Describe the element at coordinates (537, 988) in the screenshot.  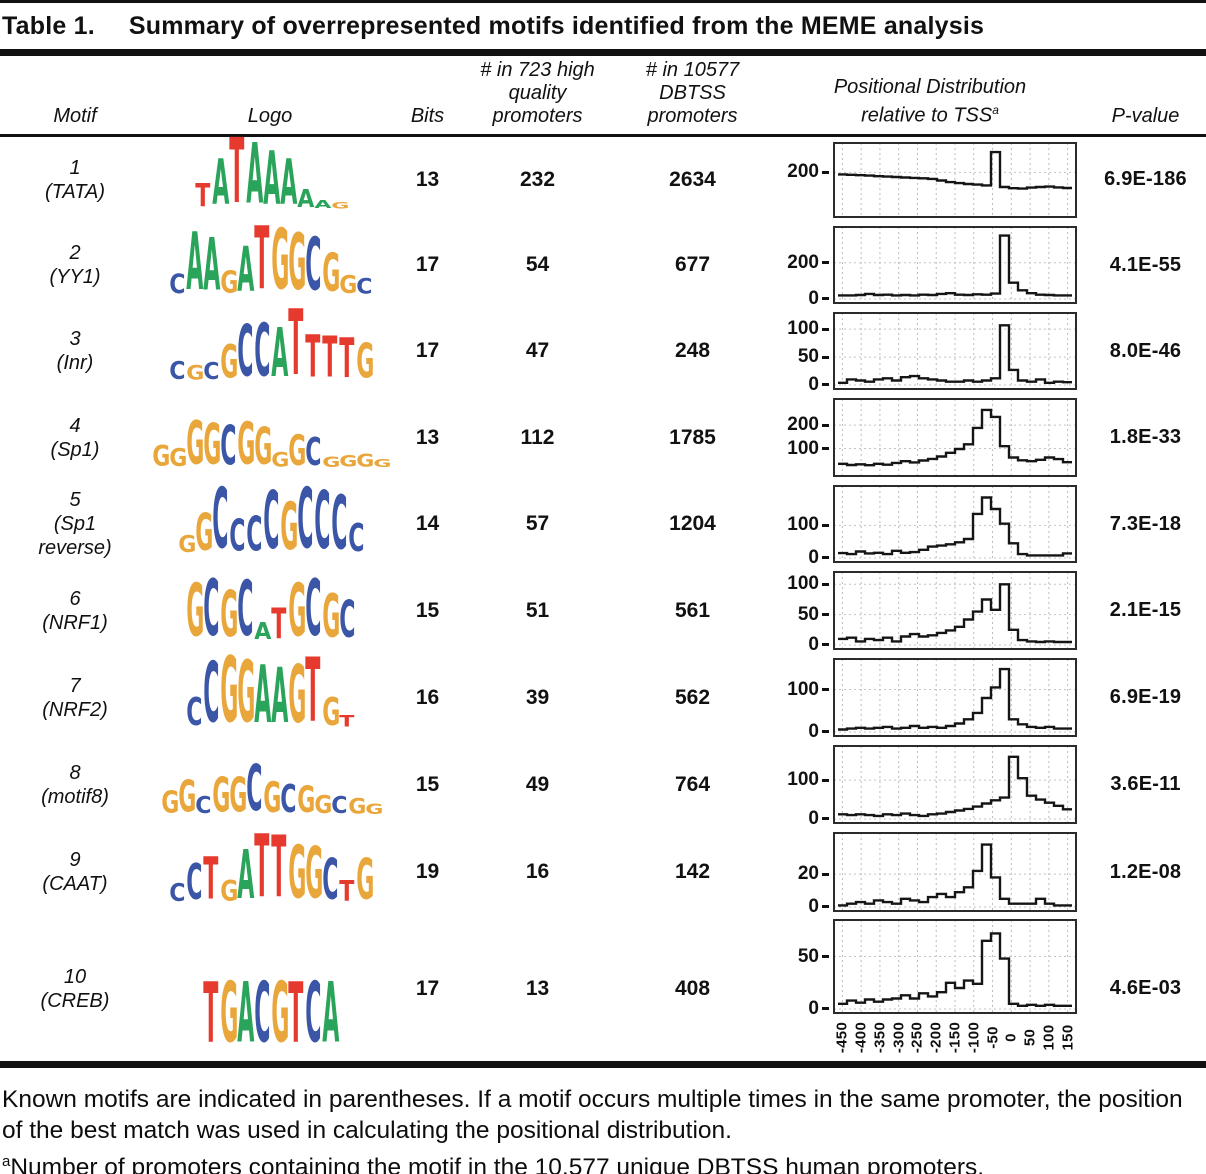
I see `high-quality-count: 13` at that location.